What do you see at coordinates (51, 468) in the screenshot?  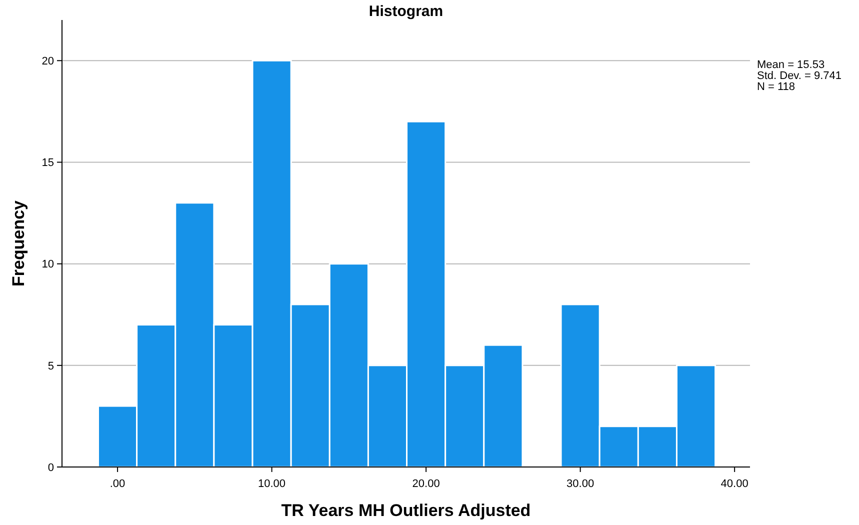 I see `y-tick-label: 0` at bounding box center [51, 468].